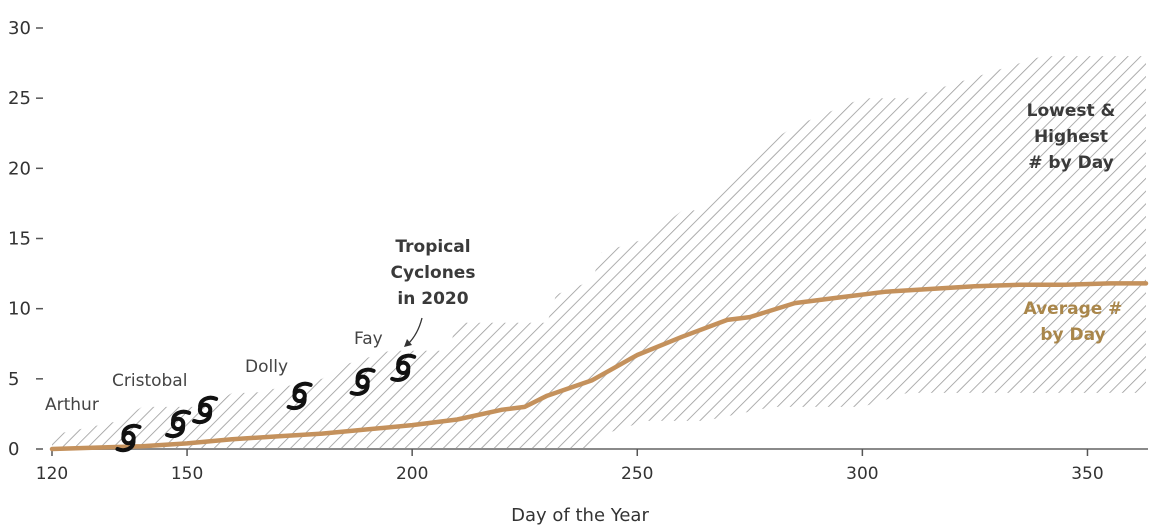 The height and width of the screenshot is (527, 1151). I want to click on x-tick-label: 350, so click(1087, 474).